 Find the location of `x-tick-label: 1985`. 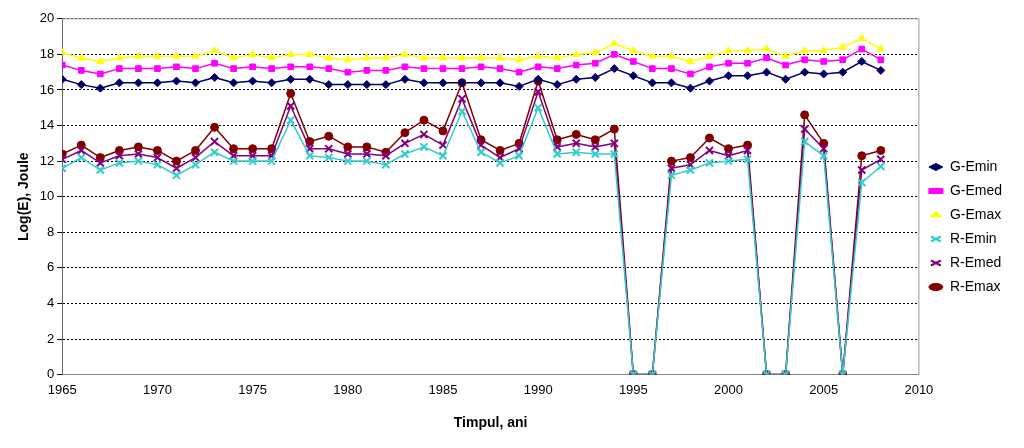

x-tick-label: 1985 is located at coordinates (443, 389).